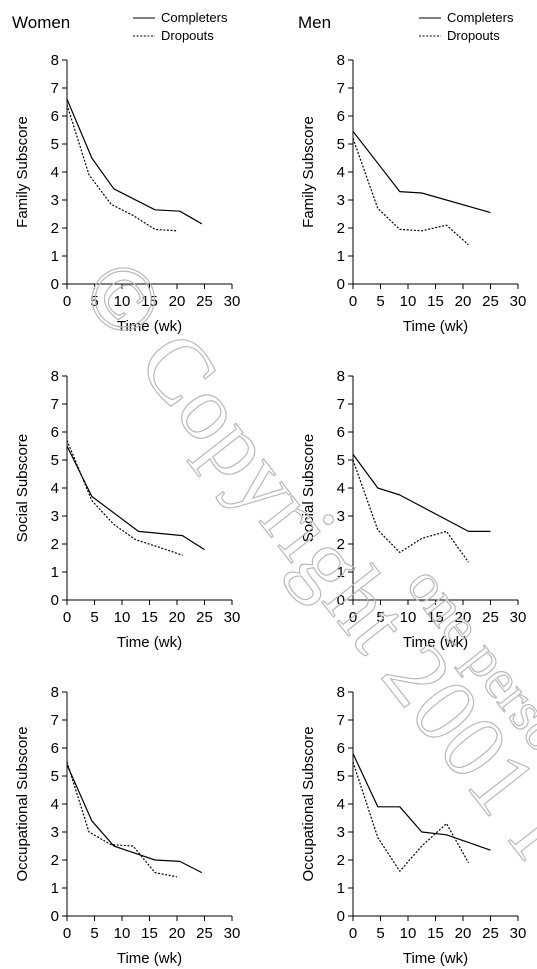 The width and height of the screenshot is (537, 969). Describe the element at coordinates (308, 488) in the screenshot. I see `y-axis-label: Social Subscore` at that location.